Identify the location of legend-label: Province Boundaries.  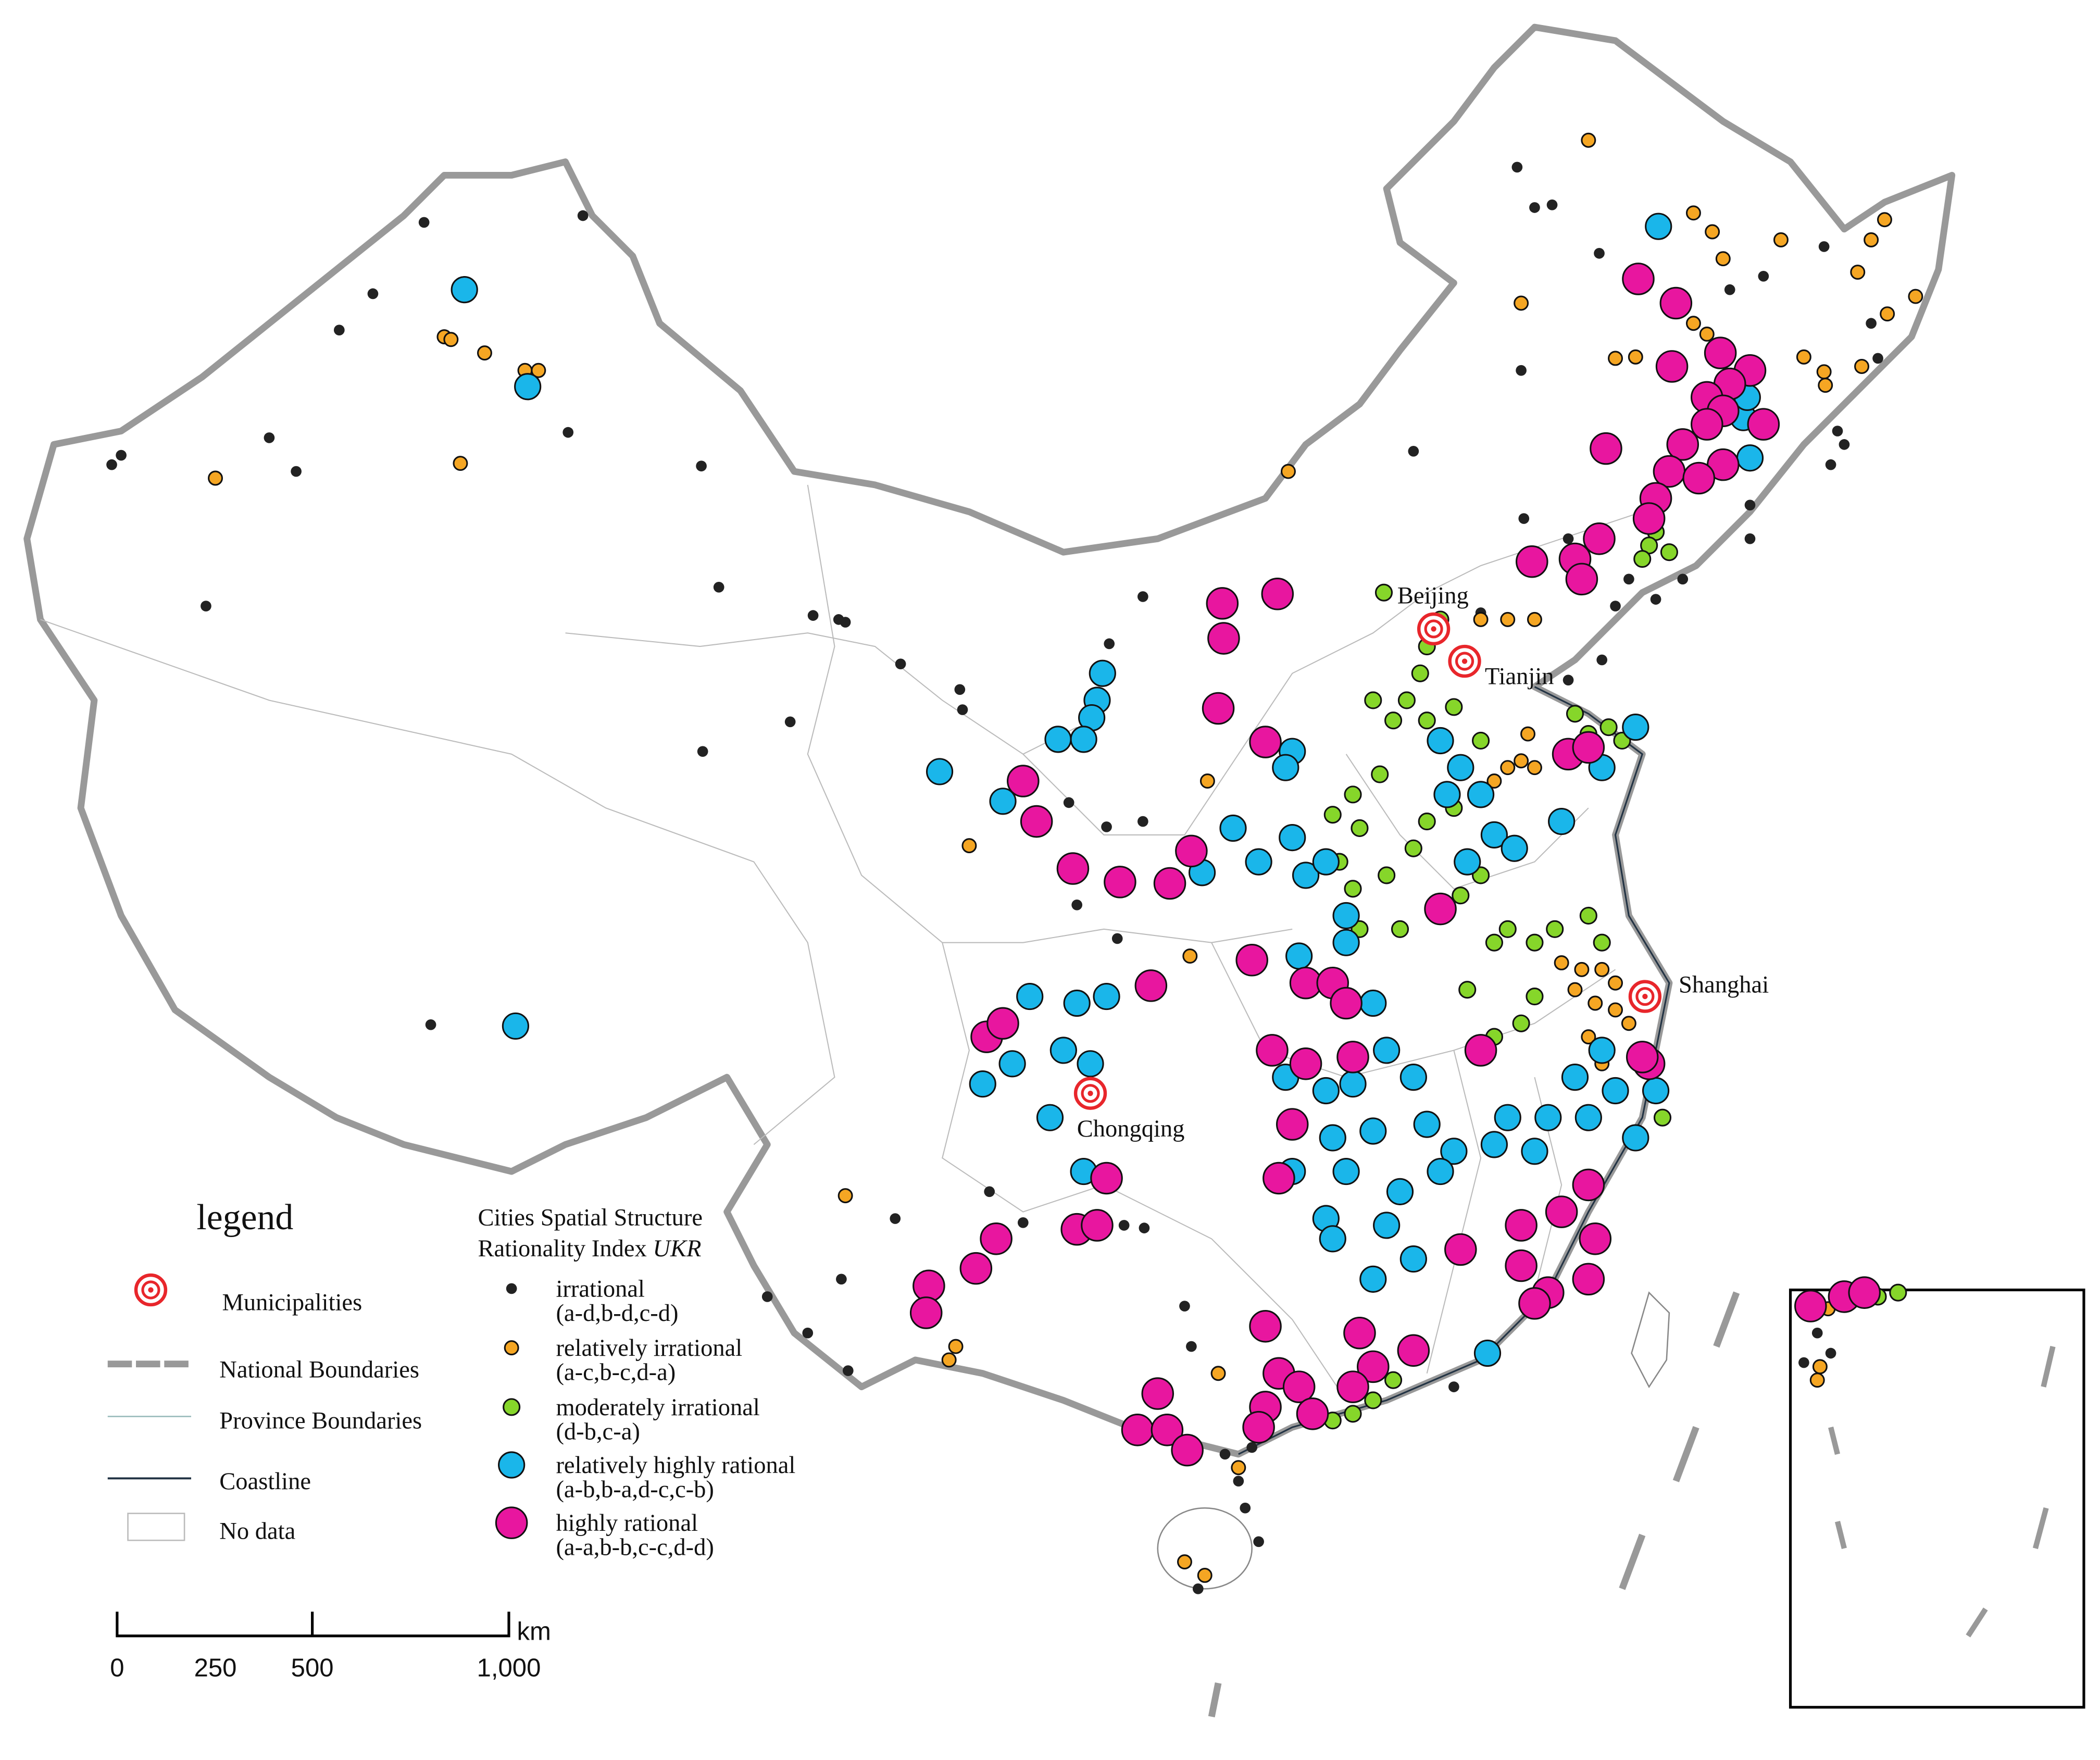
(321, 1421).